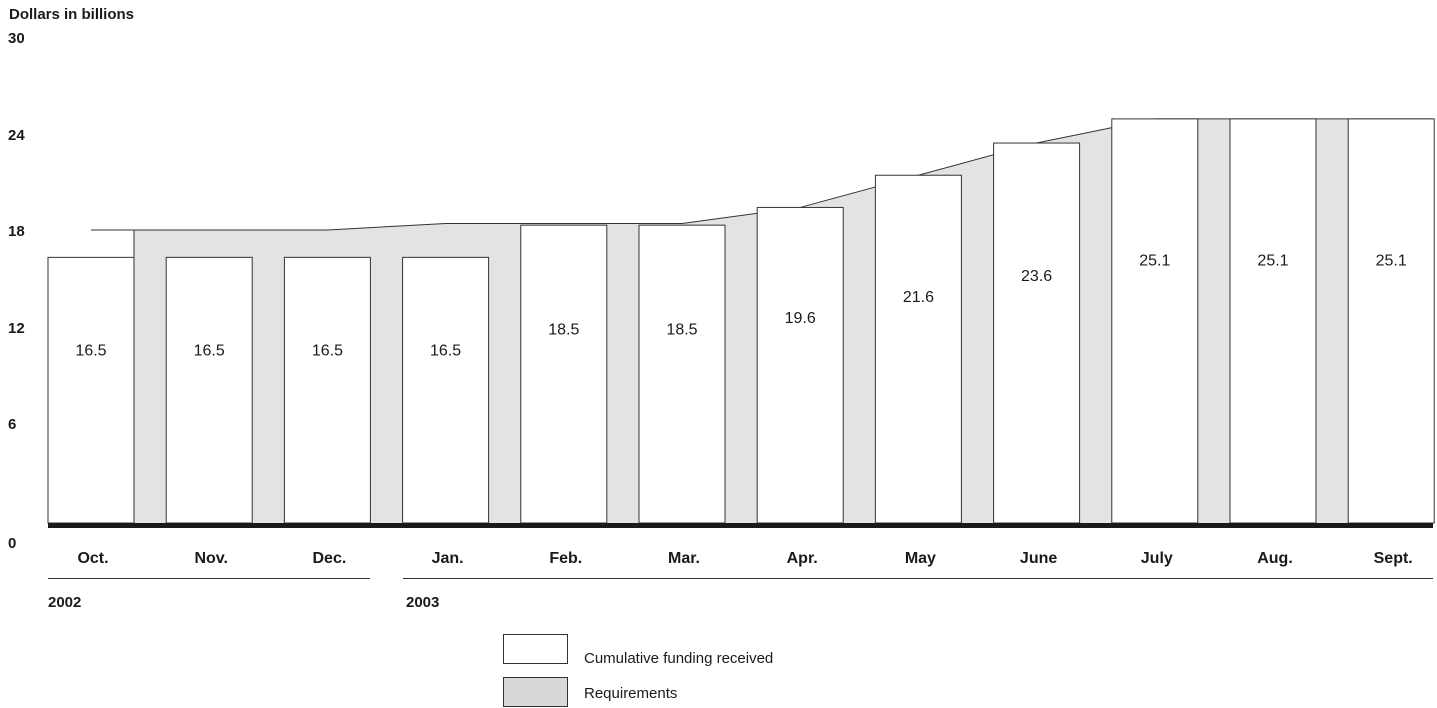 The width and height of the screenshot is (1437, 708). Describe the element at coordinates (679, 658) in the screenshot. I see `legend-label-funding: Cumulative funding received` at that location.